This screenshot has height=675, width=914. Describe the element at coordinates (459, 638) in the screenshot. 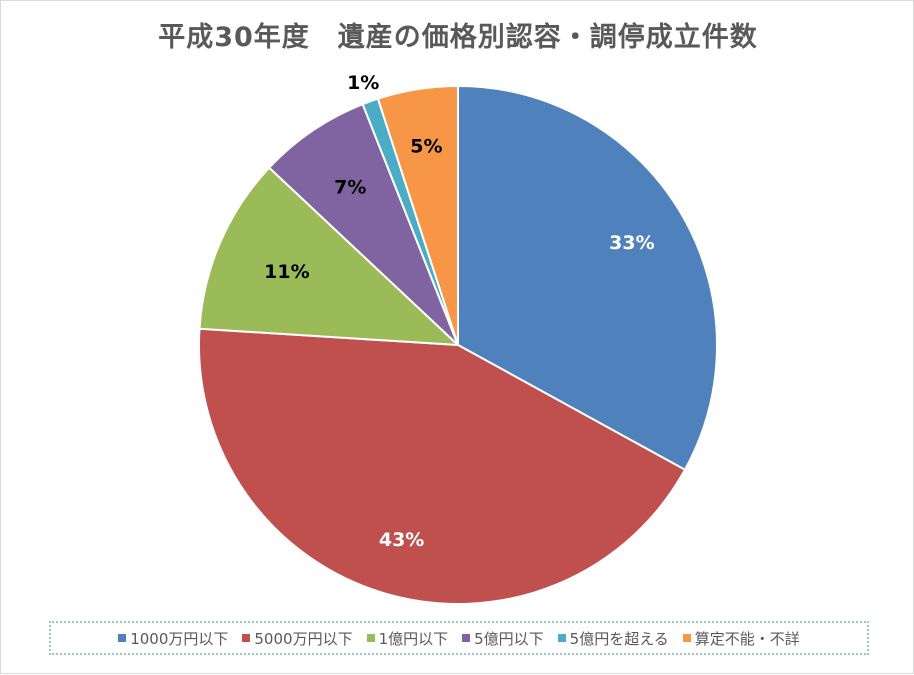

I see `legend: 1000万円以下 5000万円以下 1億円以下 5億円以下 5億円を超える 算定不能・不詳` at that location.